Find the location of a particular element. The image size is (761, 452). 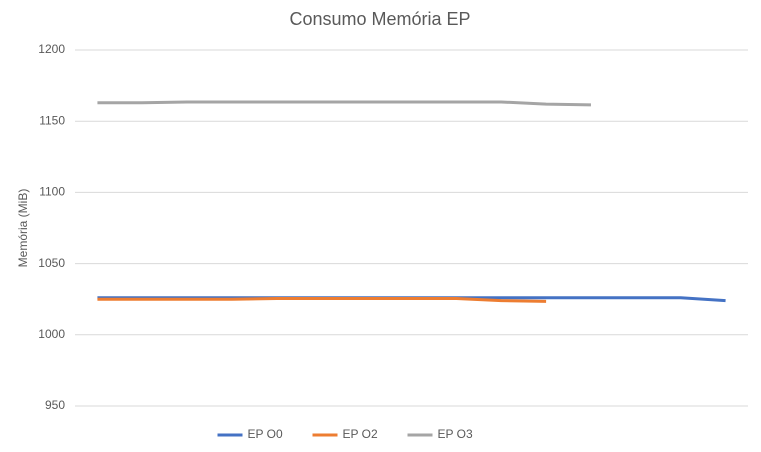

y-tick-label: 1150 is located at coordinates (52, 120).